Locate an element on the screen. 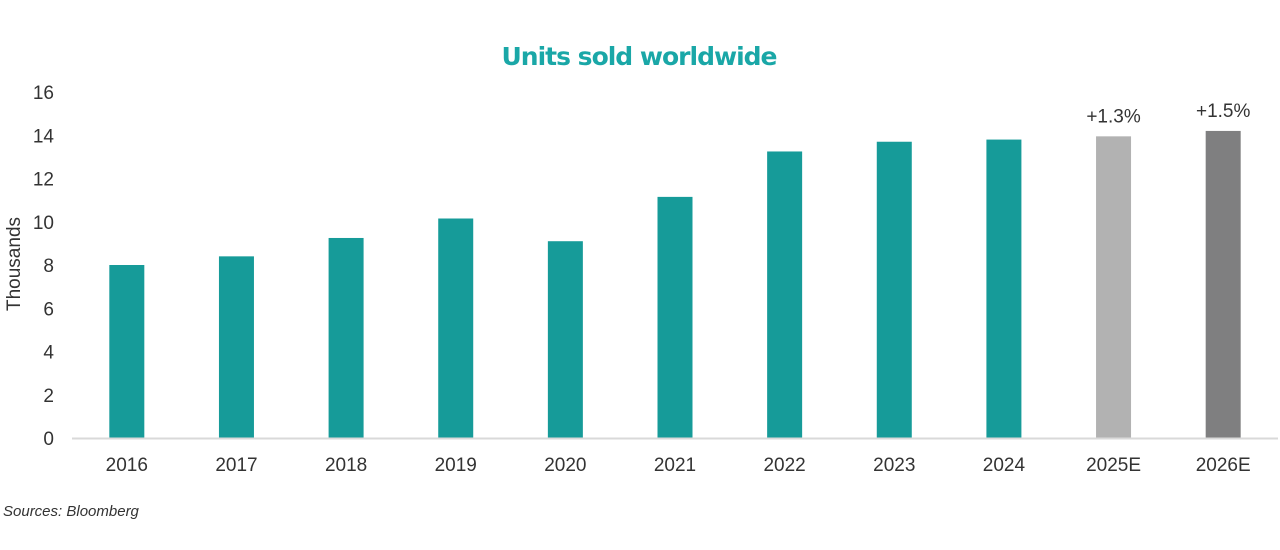  bar-2020 is located at coordinates (565, 339).